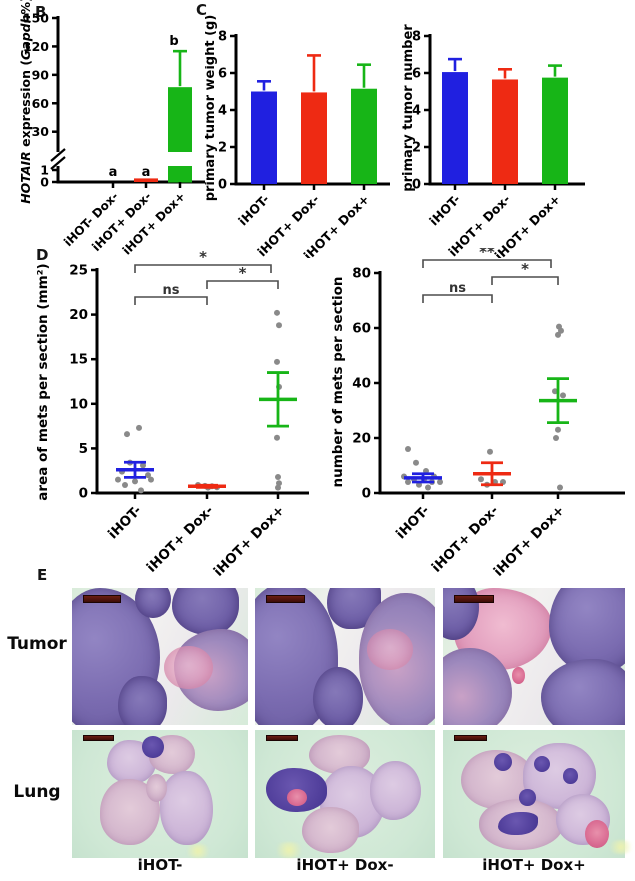  I want to click on svg-text: 15, so click(78, 360).